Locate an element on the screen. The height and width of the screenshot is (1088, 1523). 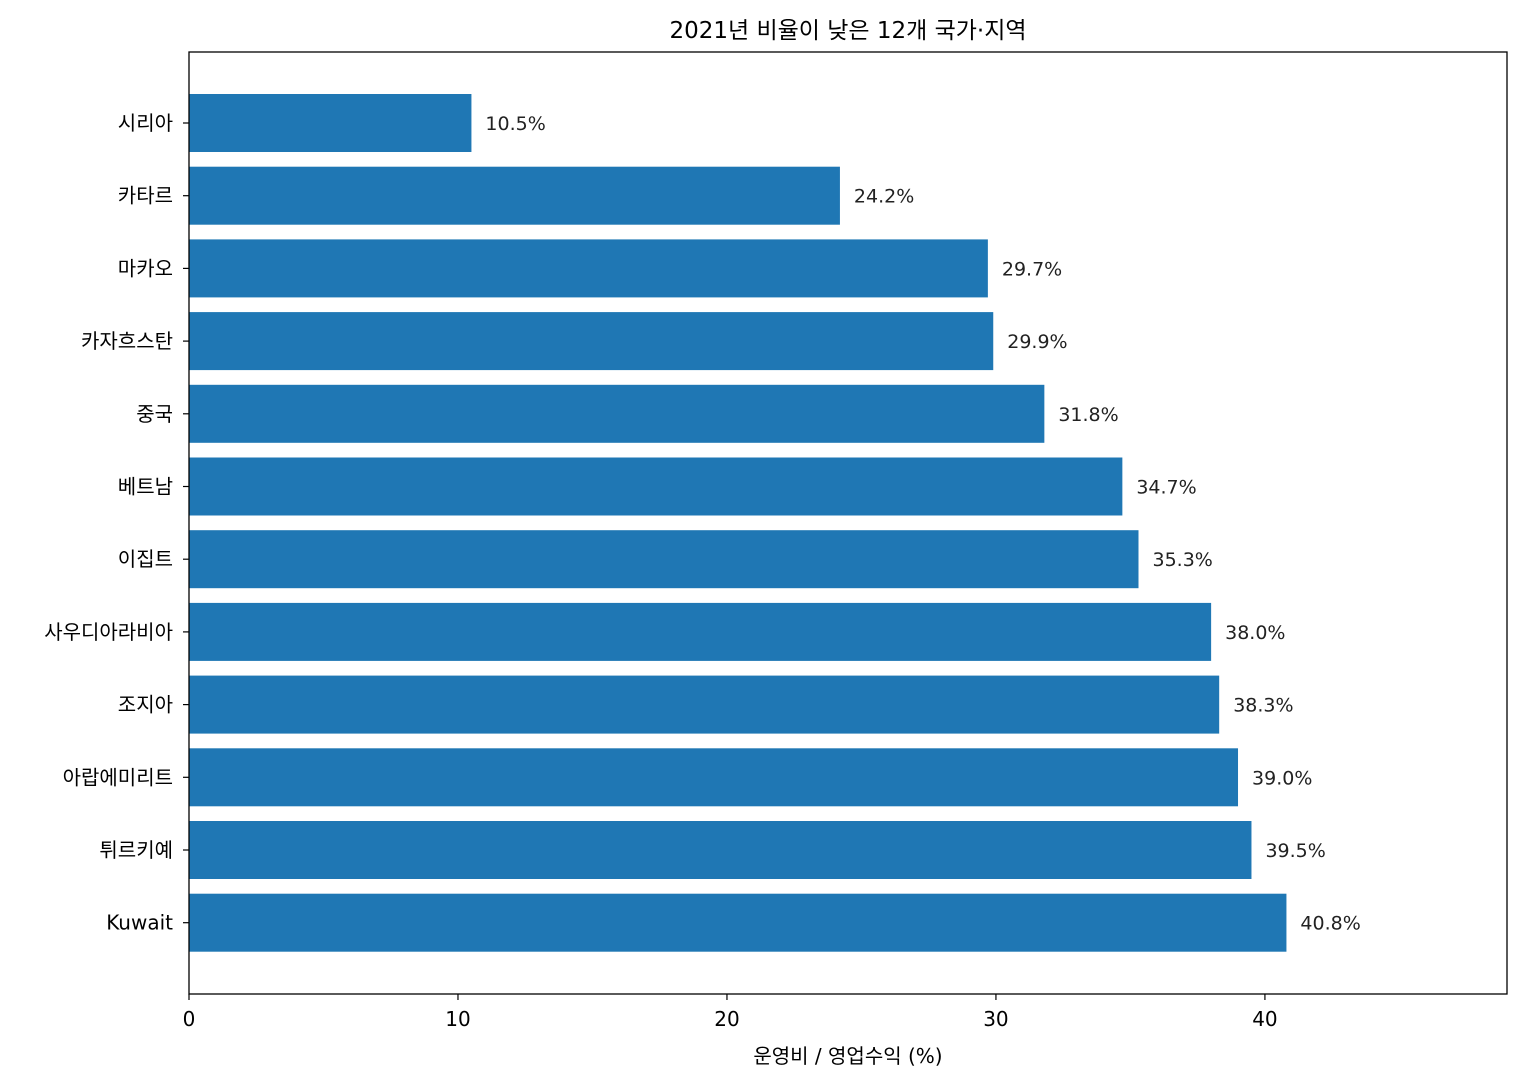
chart-title: 2021년 비율이 낮은 12개 국가·지역 is located at coordinates (847, 31).